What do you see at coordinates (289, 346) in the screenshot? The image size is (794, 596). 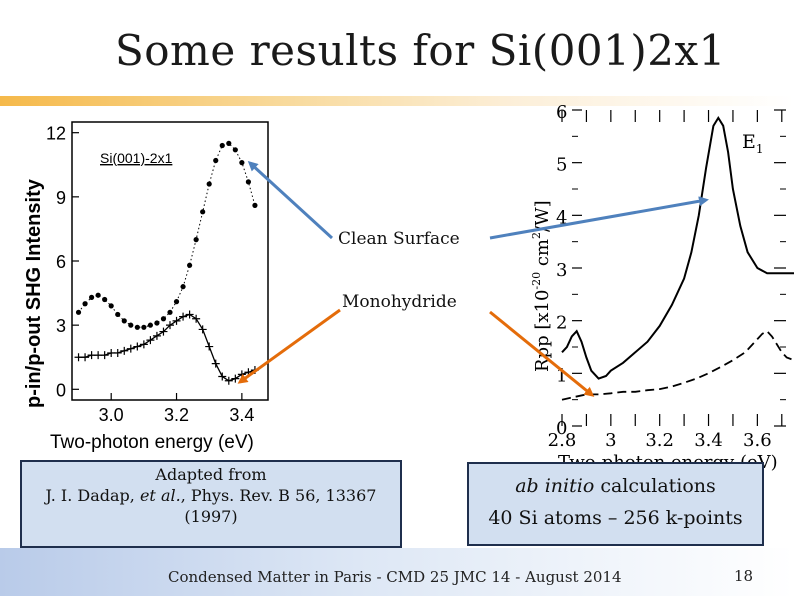 I see `monohydride-arrow-left` at bounding box center [289, 346].